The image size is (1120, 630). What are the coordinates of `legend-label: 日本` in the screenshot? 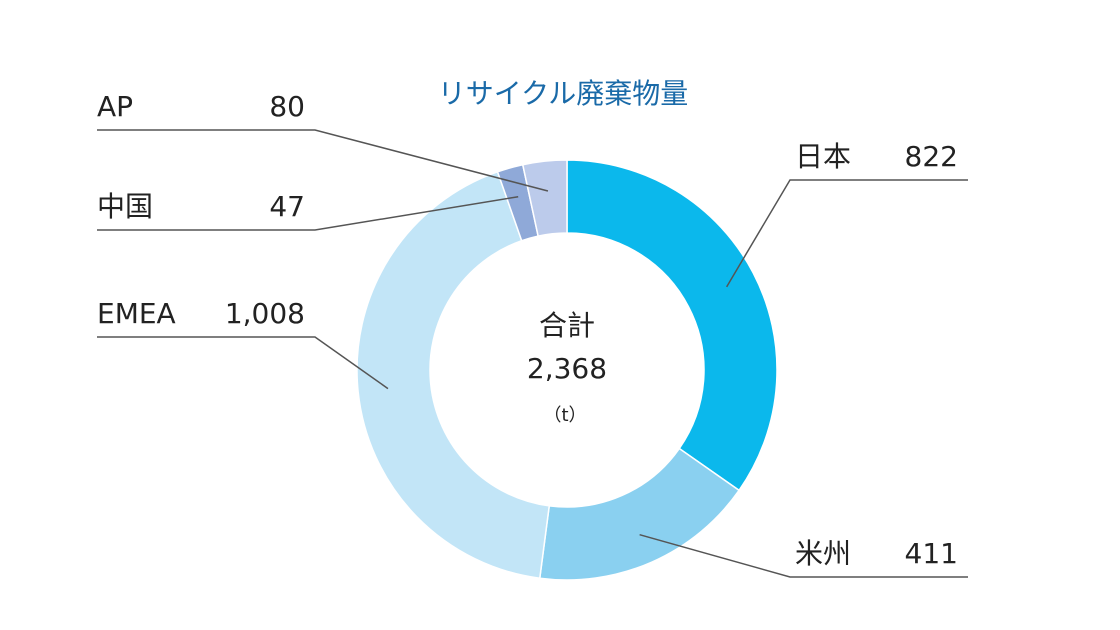 It's located at (823, 156).